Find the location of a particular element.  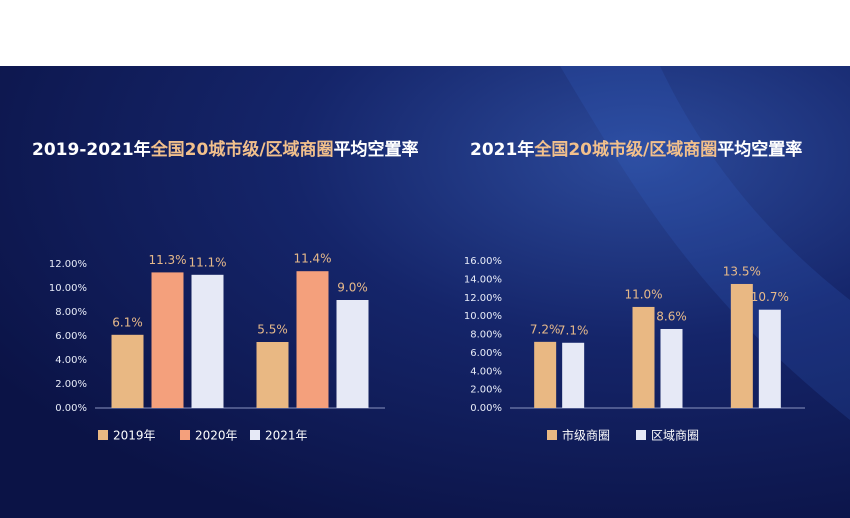

value-label: 7.1% is located at coordinates (573, 330).